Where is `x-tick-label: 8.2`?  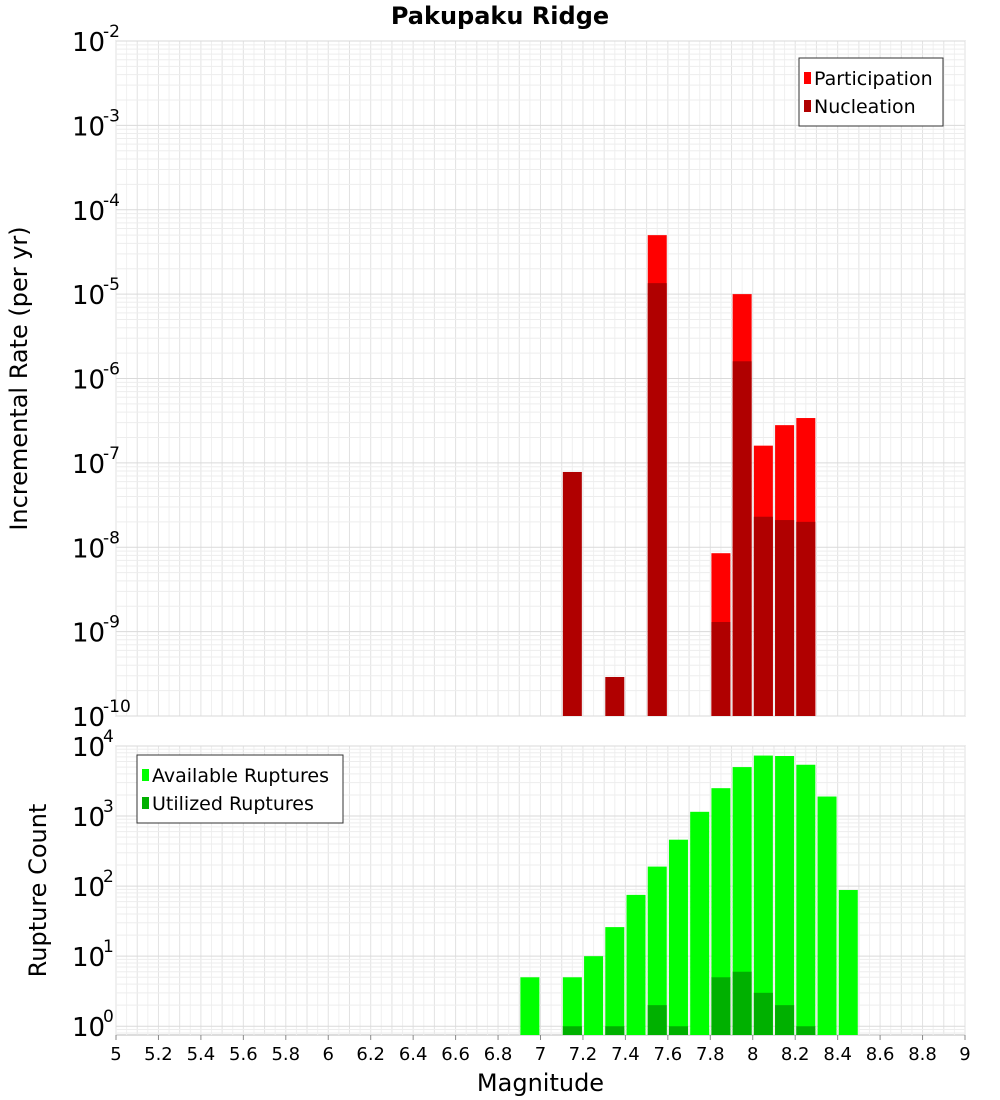
x-tick-label: 8.2 is located at coordinates (795, 1054).